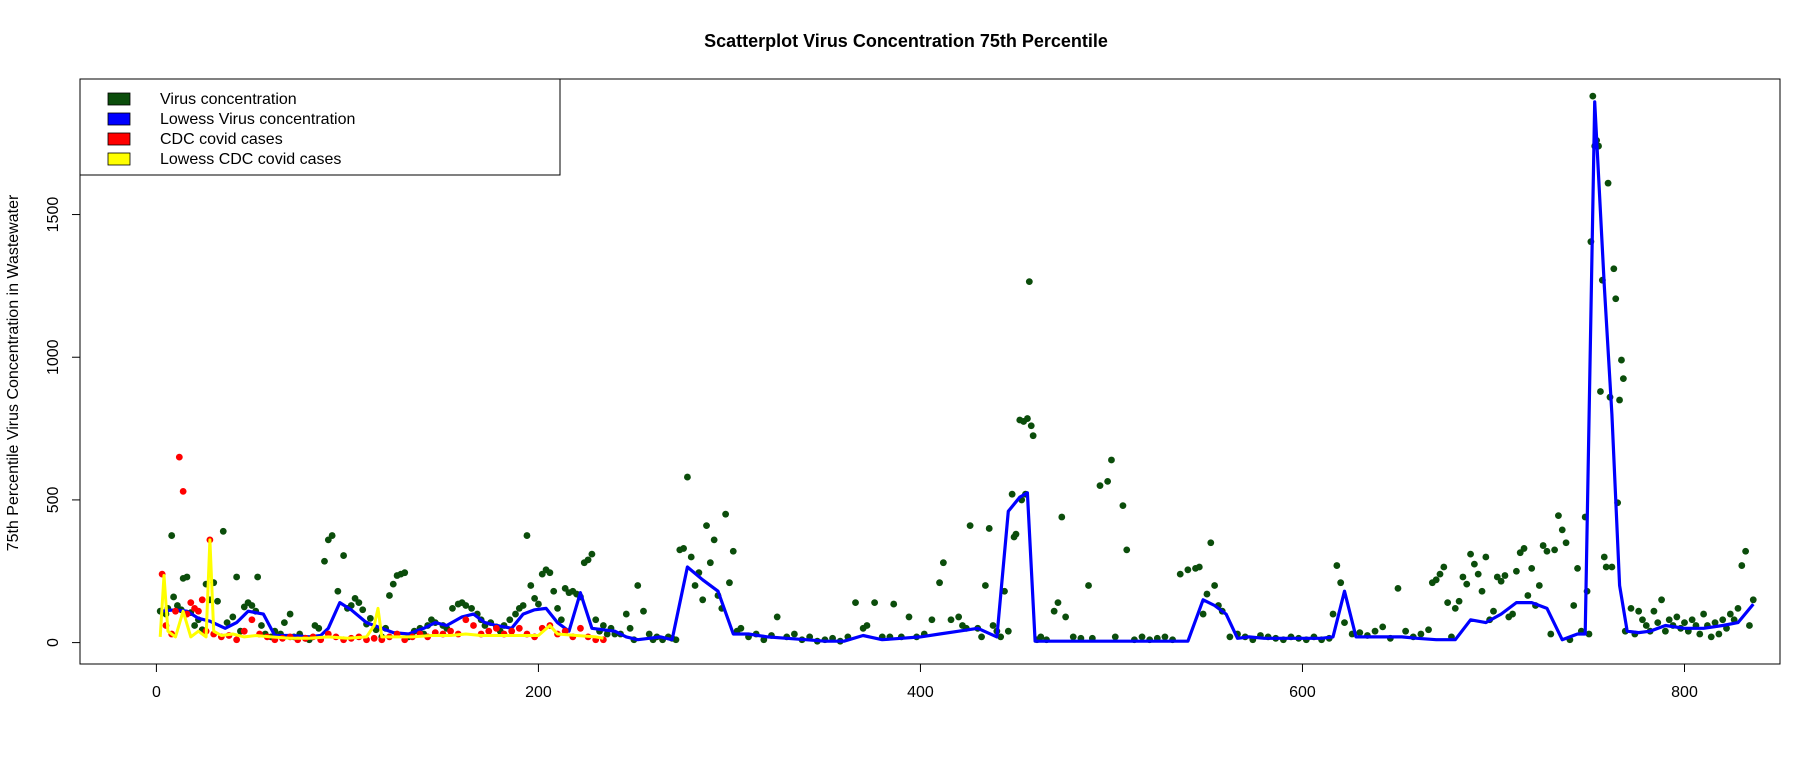  I want to click on y-tick-label: 500, so click(53, 499).